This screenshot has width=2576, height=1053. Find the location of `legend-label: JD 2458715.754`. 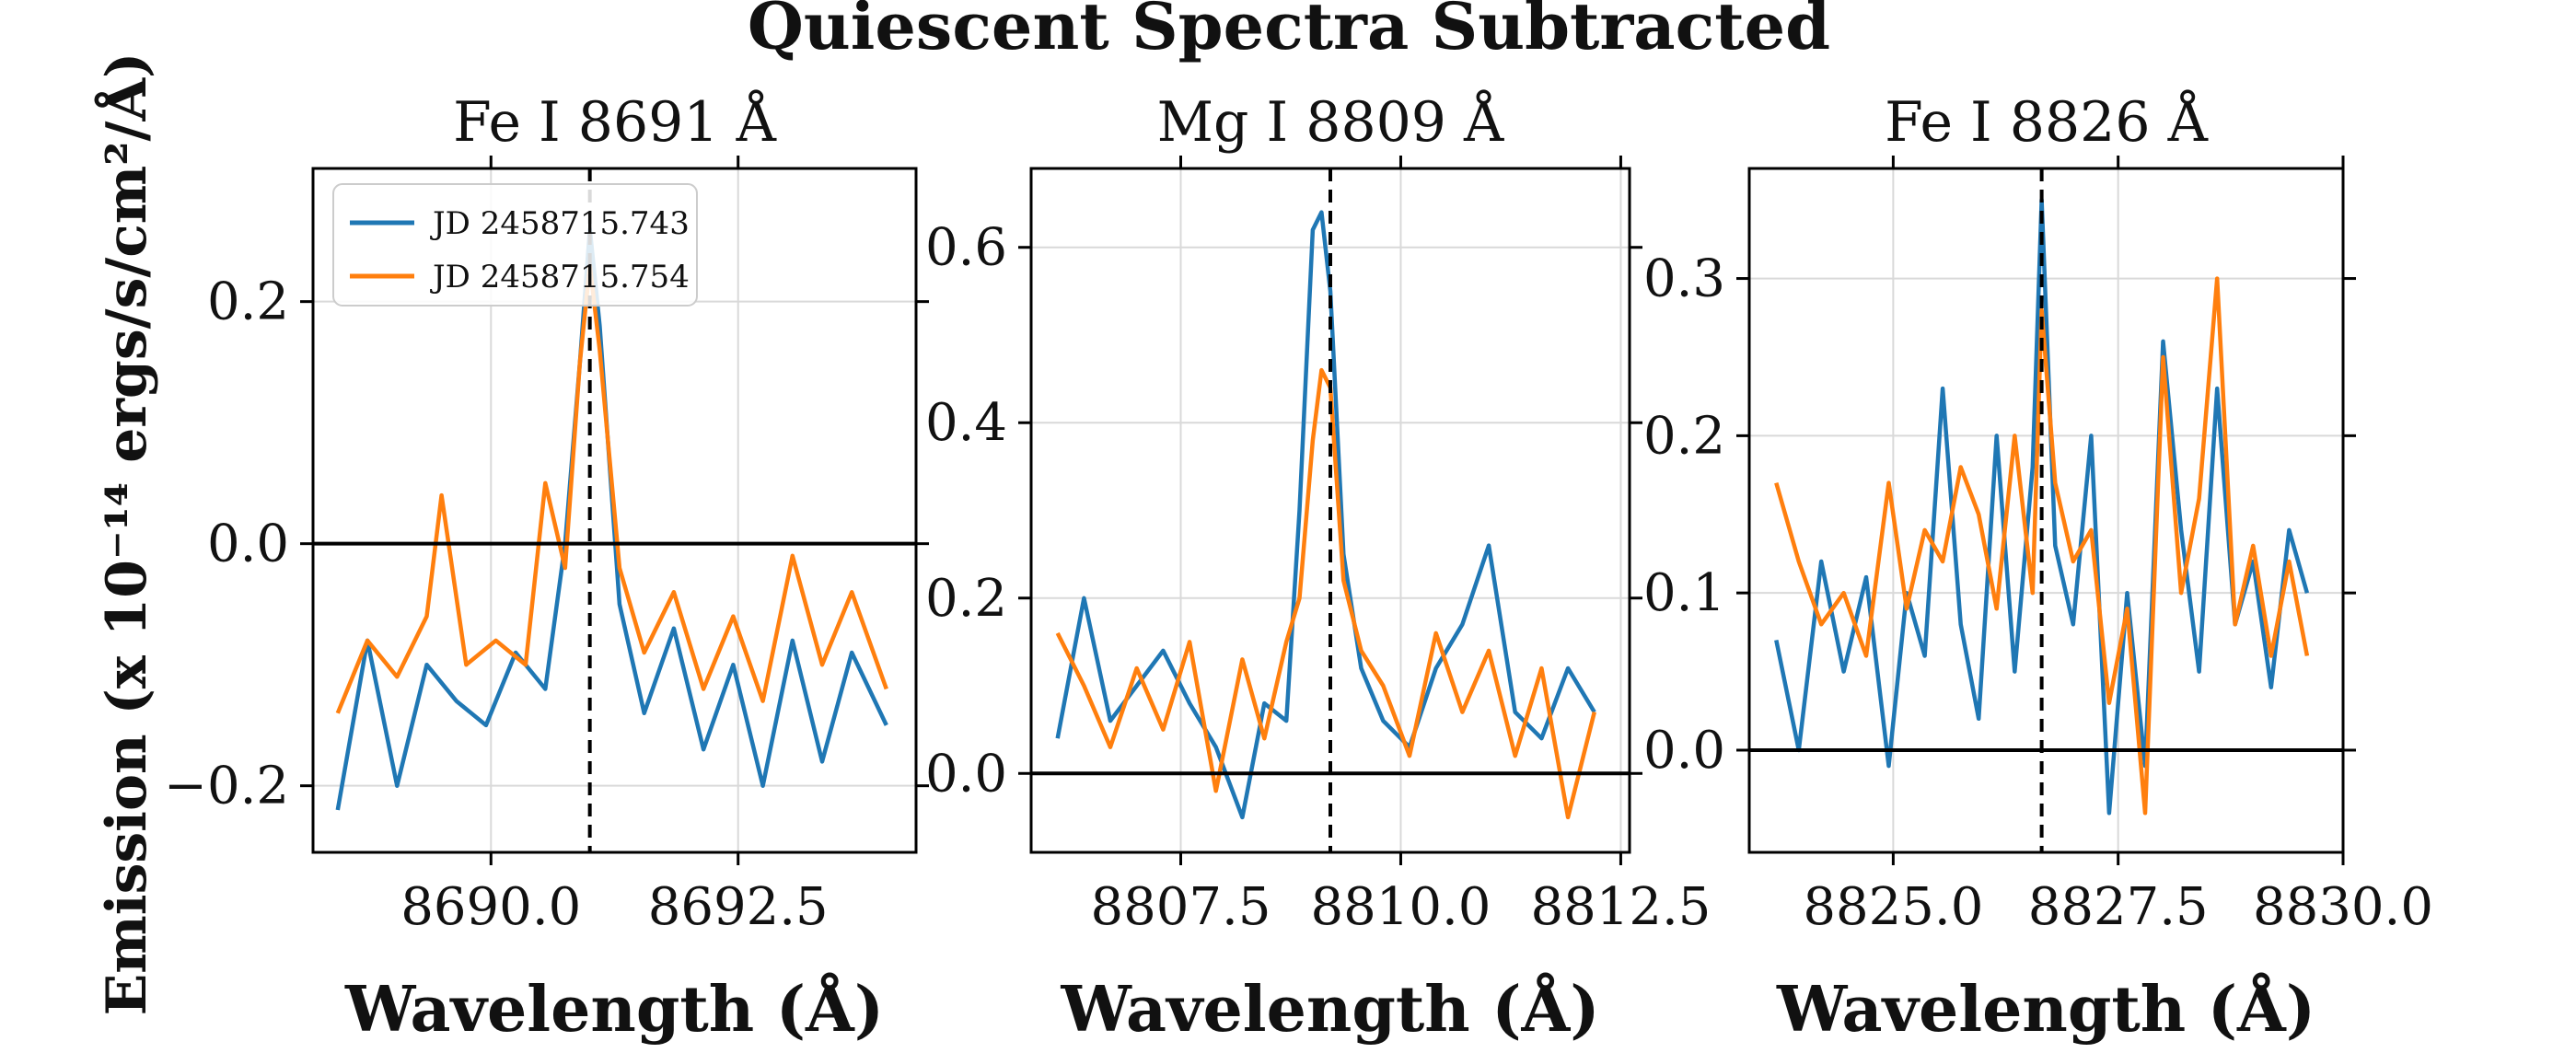

legend-label: JD 2458715.754 is located at coordinates (560, 277).